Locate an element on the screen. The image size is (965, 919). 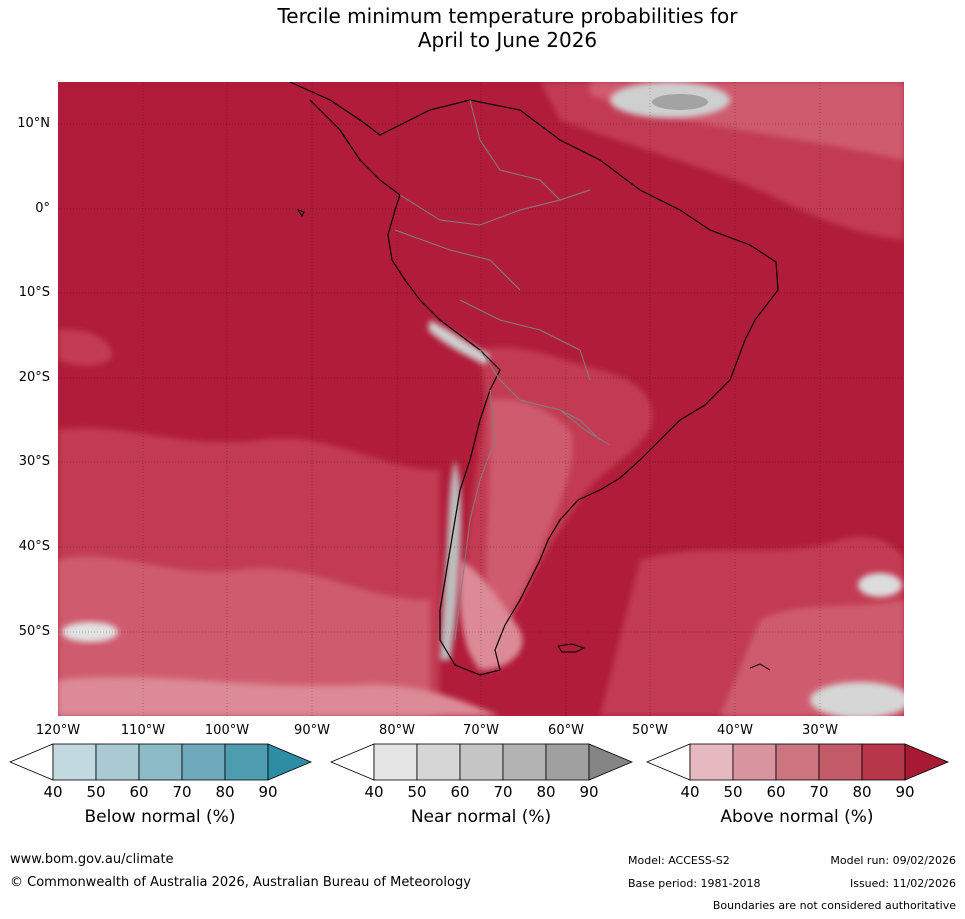
south-georgia is located at coordinates (760, 667).